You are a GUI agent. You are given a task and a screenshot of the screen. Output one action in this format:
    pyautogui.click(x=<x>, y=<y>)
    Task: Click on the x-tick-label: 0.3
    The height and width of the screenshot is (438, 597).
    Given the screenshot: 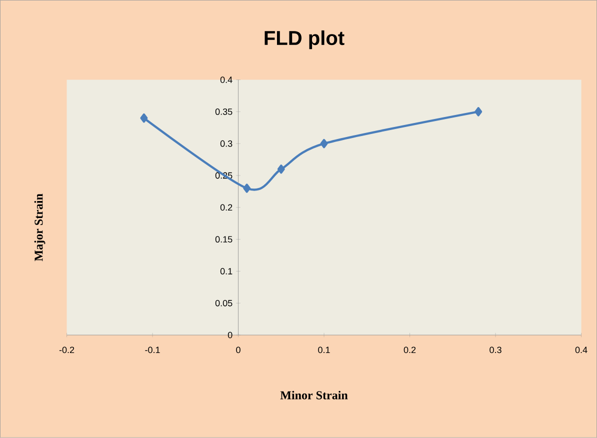 What is the action you would take?
    pyautogui.click(x=496, y=350)
    